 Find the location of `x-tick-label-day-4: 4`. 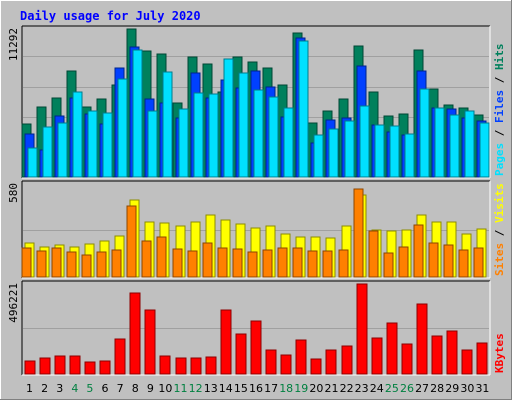

x-tick-label-day-4: 4 is located at coordinates (74, 388).